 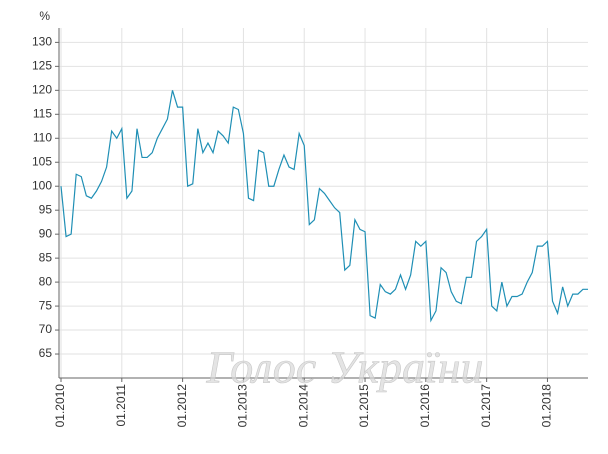 I want to click on y-tick-label: 75, so click(x=46, y=305).